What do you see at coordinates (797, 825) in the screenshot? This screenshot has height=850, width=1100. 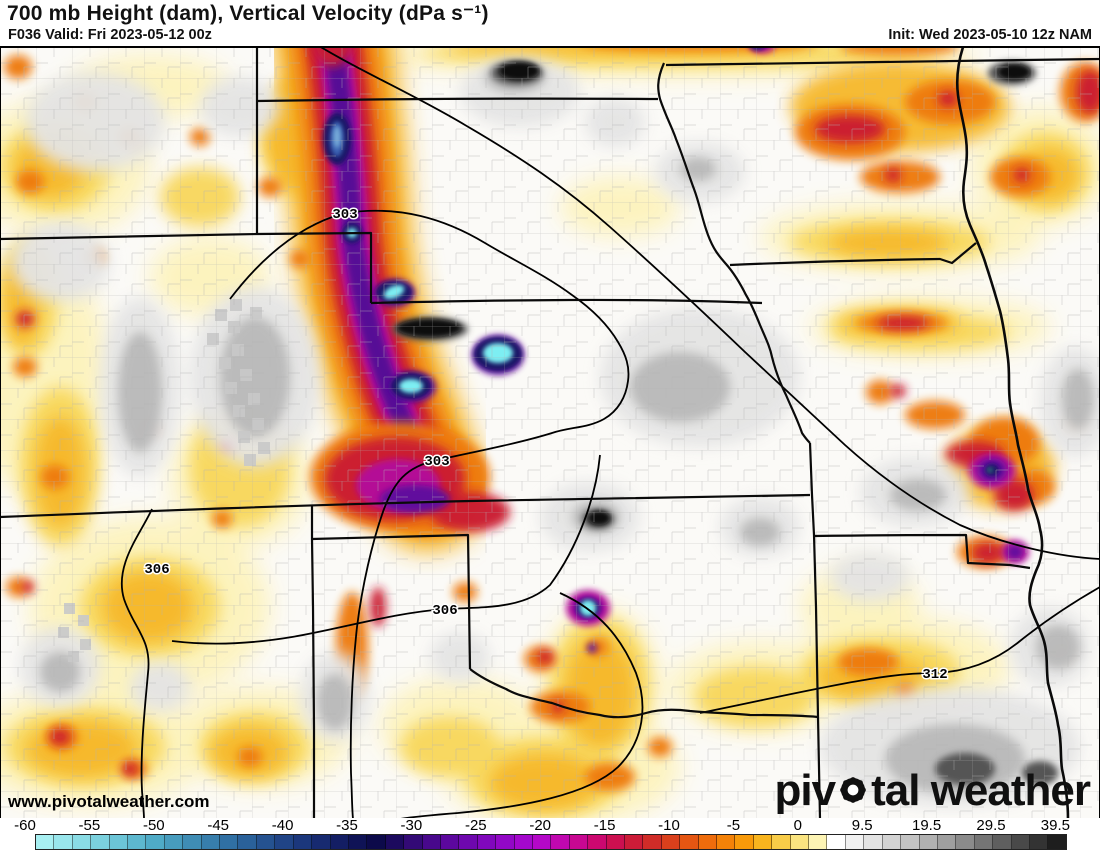 I see `colorbar-tick: 0` at bounding box center [797, 825].